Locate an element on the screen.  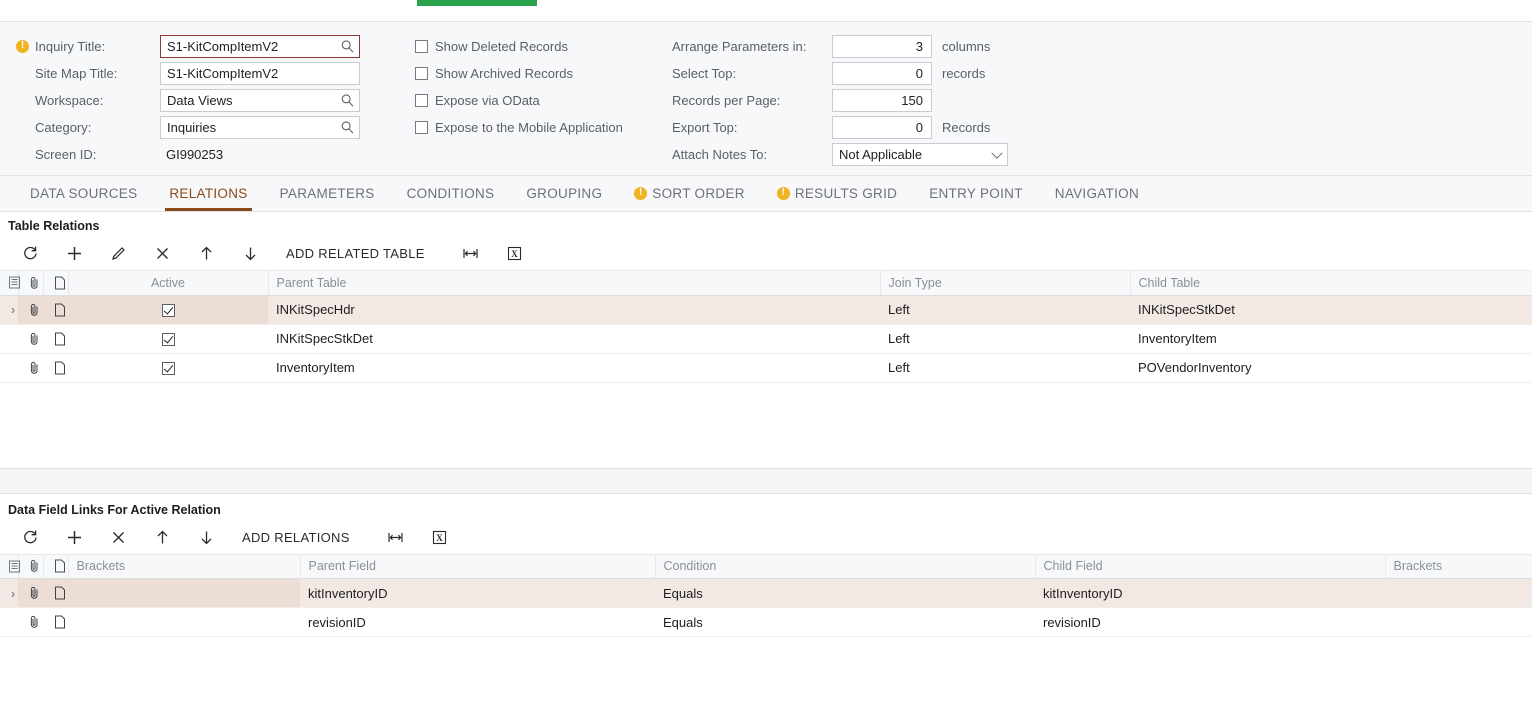
cell-child-field: kitInventoryID is located at coordinates (1210, 593).